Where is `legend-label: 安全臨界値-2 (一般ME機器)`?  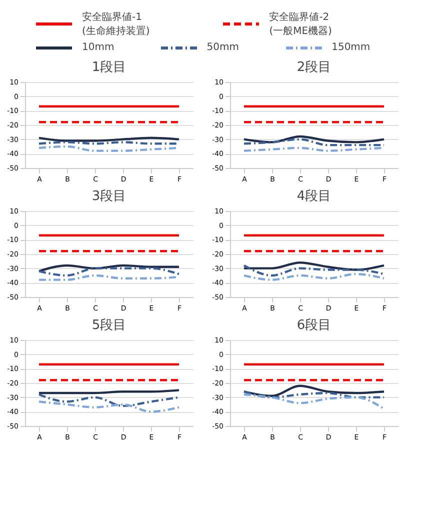
legend-label: 安全臨界値-2 (一般ME機器) is located at coordinates (300, 24).